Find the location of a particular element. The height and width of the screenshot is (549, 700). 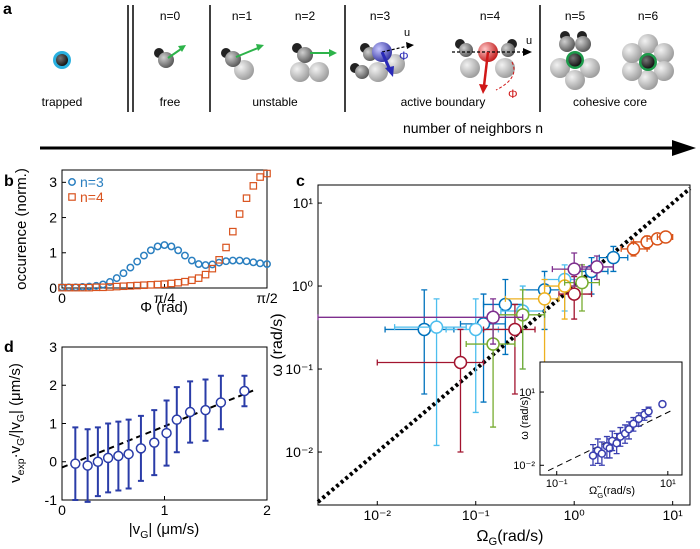

group-label: cohesive core is located at coordinates (610, 102).